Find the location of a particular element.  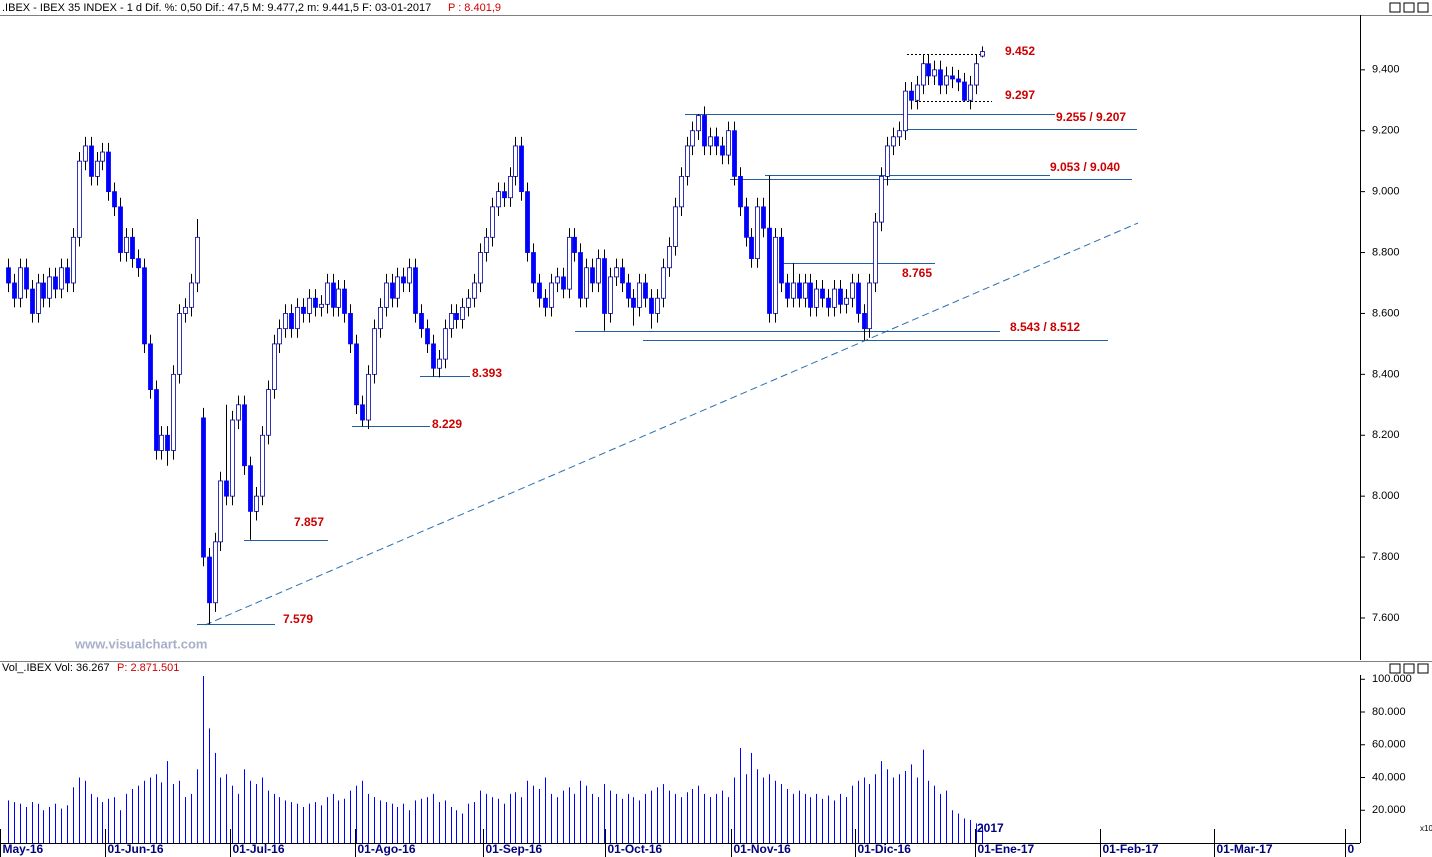

x-tick-label: 01-Nov-16 is located at coordinates (763, 849).